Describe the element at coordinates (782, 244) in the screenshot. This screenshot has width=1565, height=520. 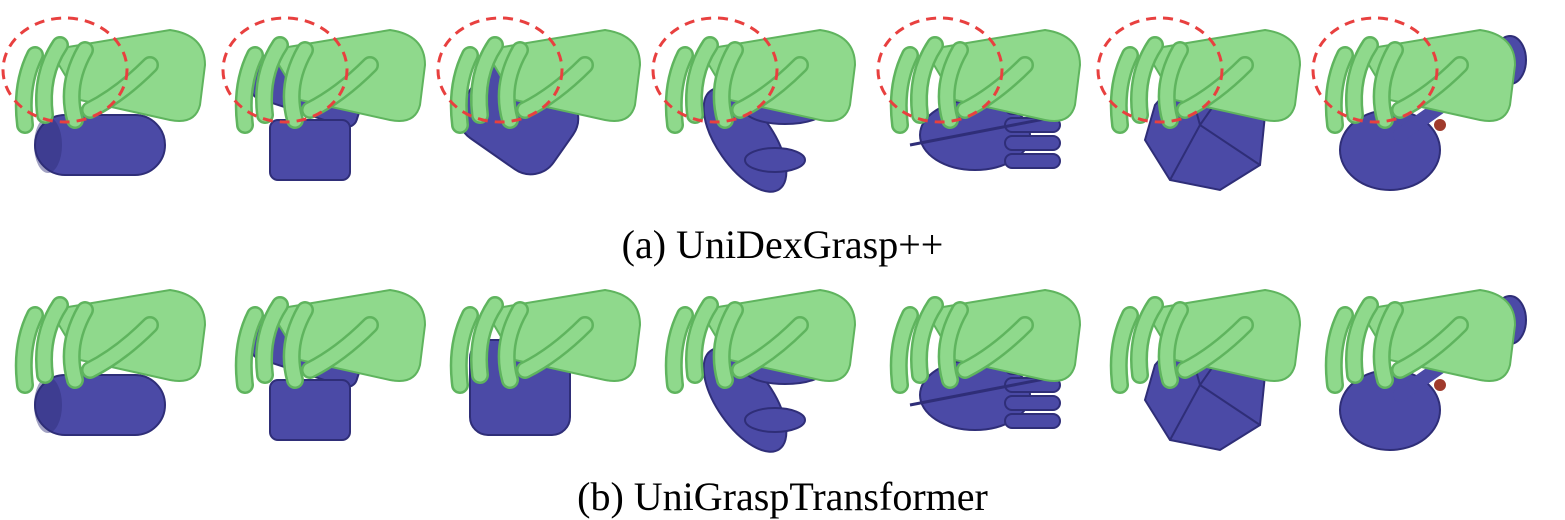
I see `caption-unidexgrasp: (a) UniDexGrasp++` at that location.